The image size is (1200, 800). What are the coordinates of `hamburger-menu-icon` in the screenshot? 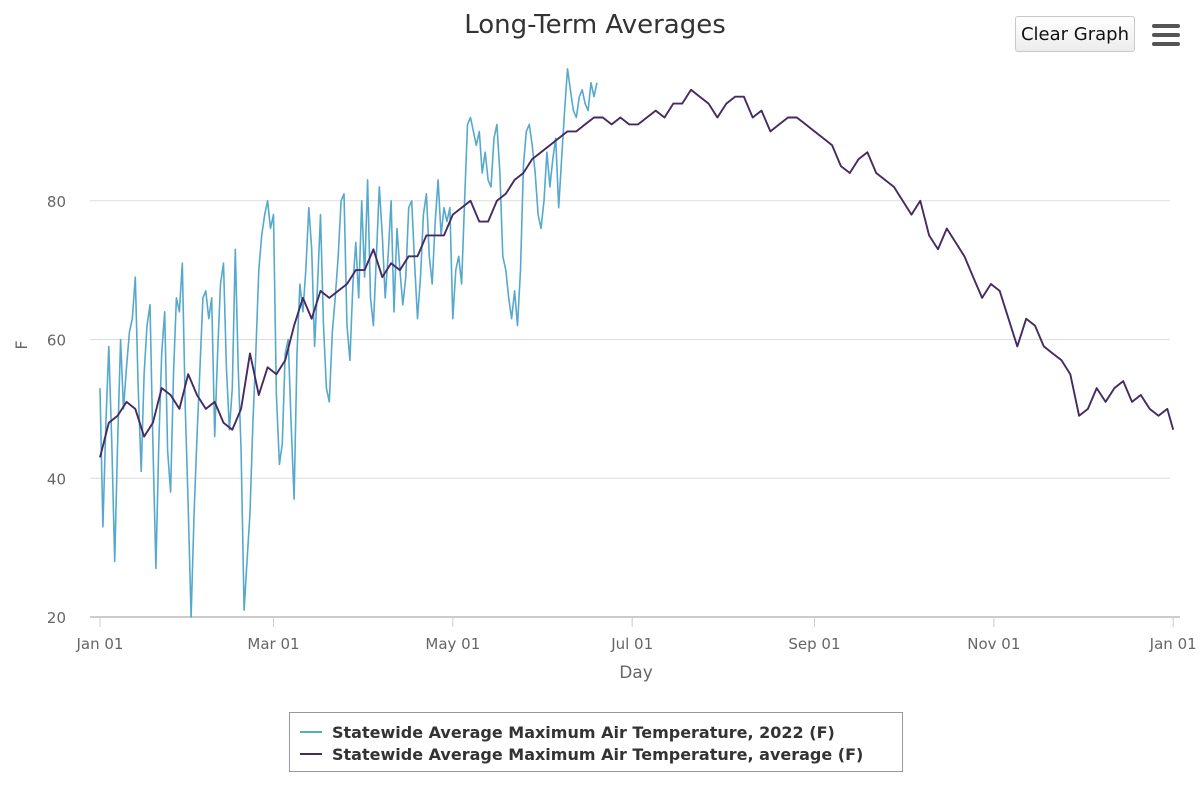 It's located at (1166, 35).